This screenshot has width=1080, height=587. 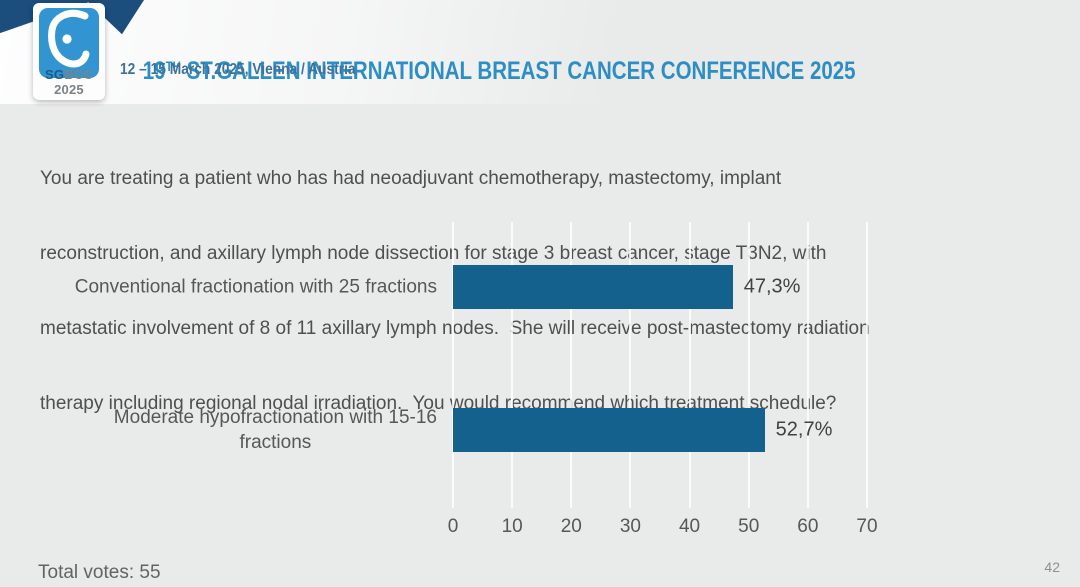 I want to click on x-axis: 0 10 20 30 40 50 60 70, so click(x=663, y=528).